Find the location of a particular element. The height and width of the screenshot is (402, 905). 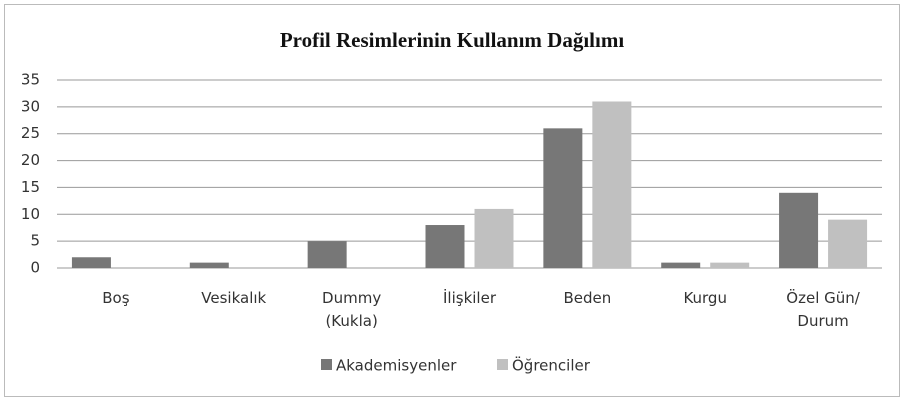

x-tick-label: Vesikalık is located at coordinates (233, 298).